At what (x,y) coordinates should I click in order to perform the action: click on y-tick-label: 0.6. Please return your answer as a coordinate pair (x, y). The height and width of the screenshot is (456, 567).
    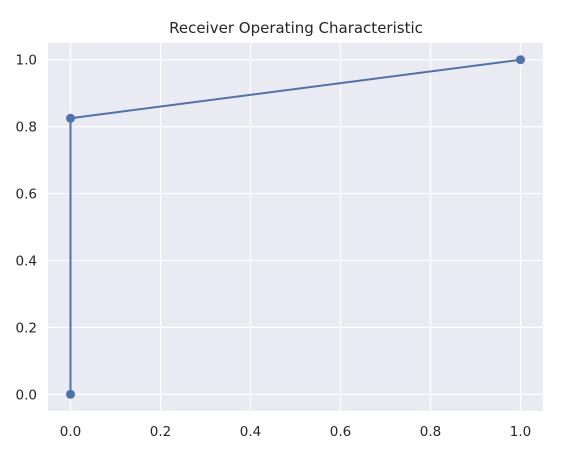
    Looking at the image, I should click on (26, 195).